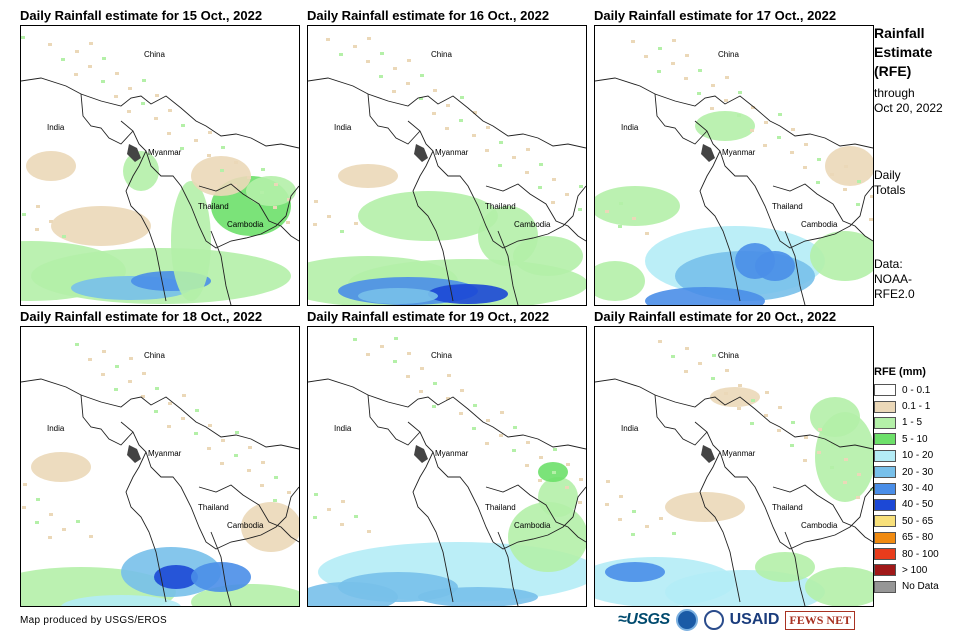 The image size is (967, 639). I want to click on data-source-line: NOAA-, so click(893, 279).